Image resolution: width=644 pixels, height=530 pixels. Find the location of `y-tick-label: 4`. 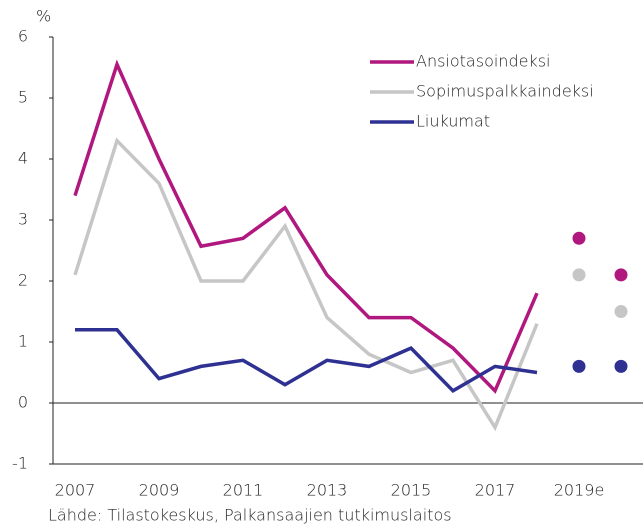

y-tick-label: 4 is located at coordinates (23, 158).